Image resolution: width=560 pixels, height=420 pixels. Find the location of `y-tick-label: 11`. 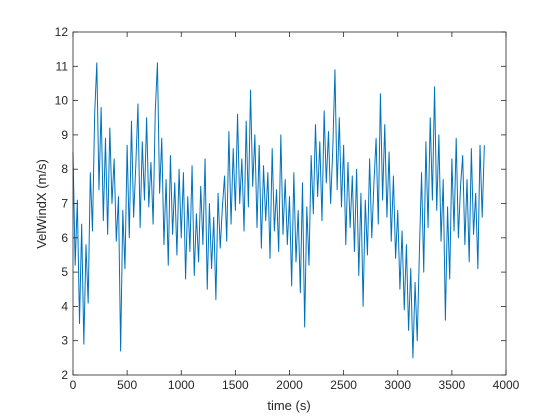

y-tick-label: 11 is located at coordinates (62, 66).